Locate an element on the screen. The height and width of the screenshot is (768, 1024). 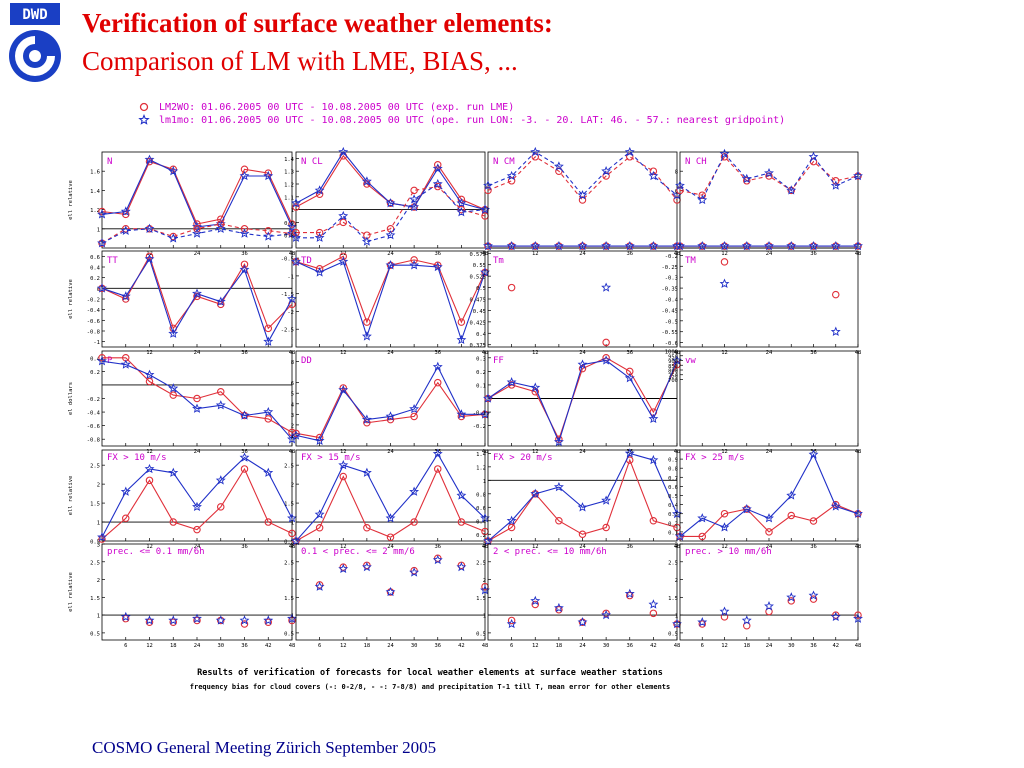
y-tick-label: 800 is located at coordinates (673, 372).